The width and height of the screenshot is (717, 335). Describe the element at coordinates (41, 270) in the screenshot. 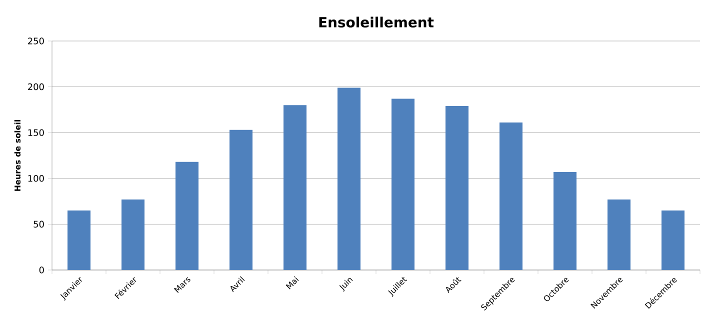

I see `y-tick-label: 0` at that location.